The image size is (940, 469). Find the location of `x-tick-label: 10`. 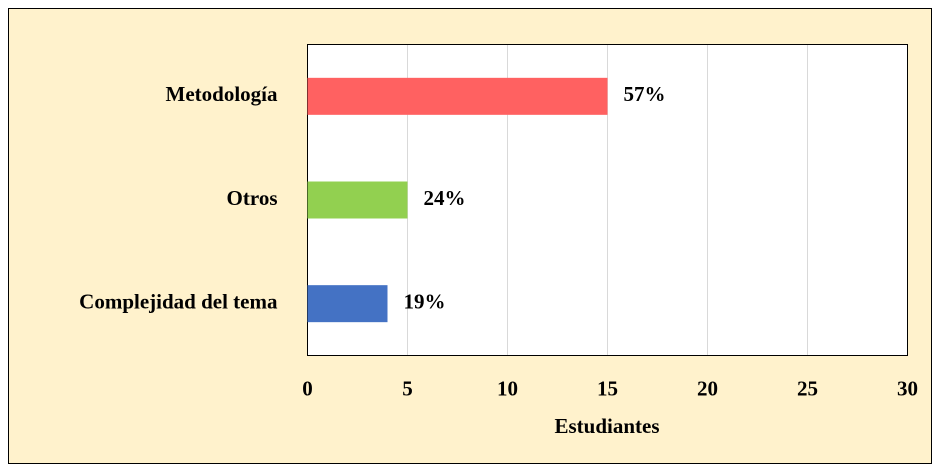

x-tick-label: 10 is located at coordinates (507, 388).